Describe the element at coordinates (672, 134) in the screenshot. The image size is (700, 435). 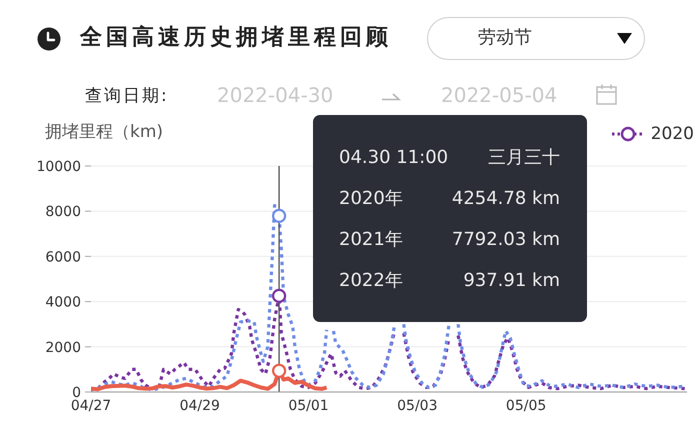
I see `legend-label: 2020` at that location.